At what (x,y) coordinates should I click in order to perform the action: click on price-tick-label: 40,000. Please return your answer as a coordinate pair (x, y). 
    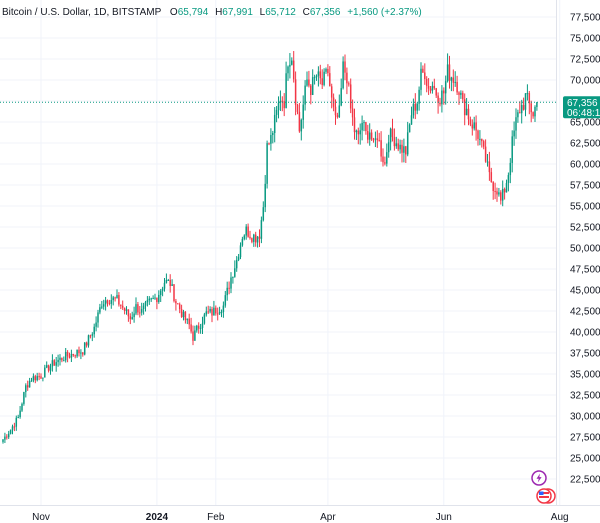
    Looking at the image, I should click on (585, 333).